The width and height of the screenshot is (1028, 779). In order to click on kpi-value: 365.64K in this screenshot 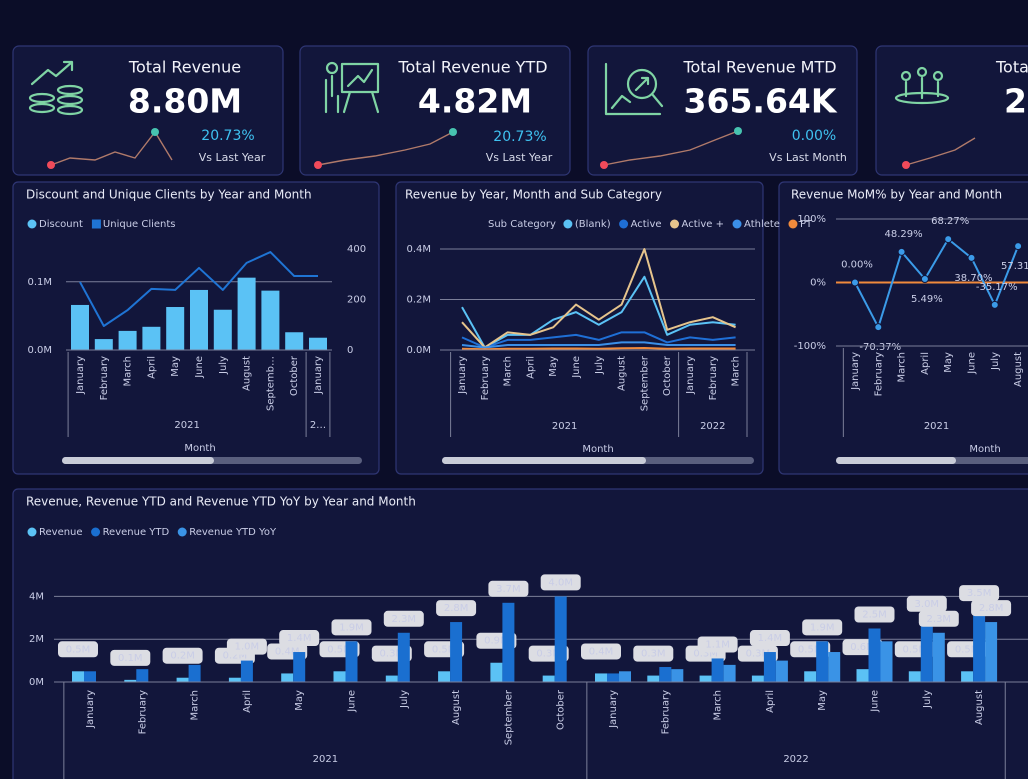, I will do `click(761, 101)`.